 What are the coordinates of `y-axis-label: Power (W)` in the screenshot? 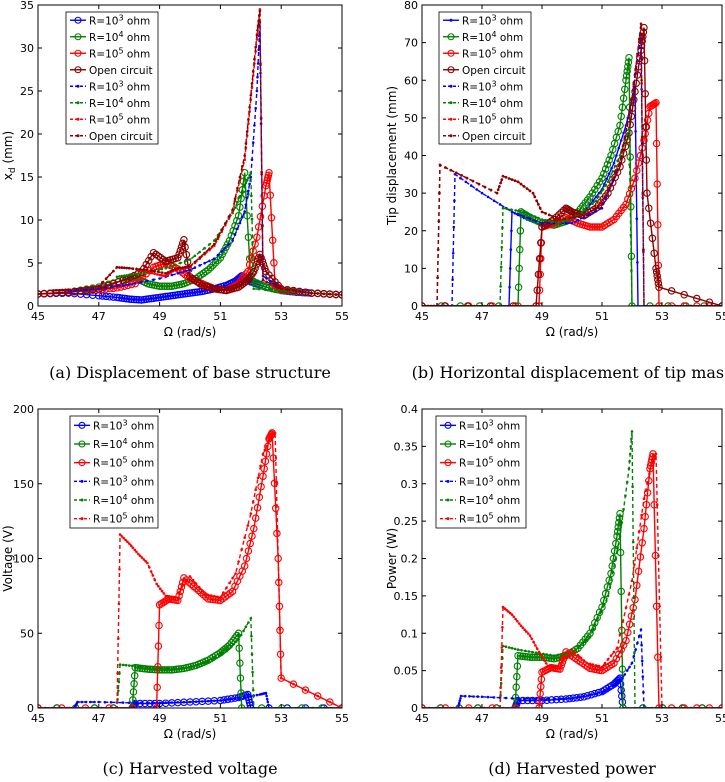 It's located at (392, 558).